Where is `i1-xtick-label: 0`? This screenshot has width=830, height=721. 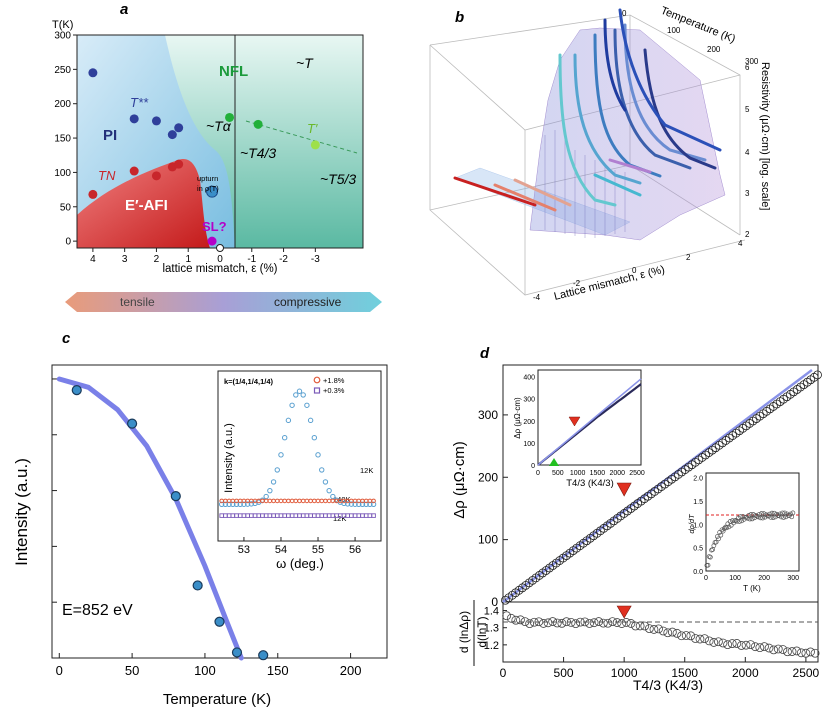 i1-xtick-label: 0 is located at coordinates (538, 473).